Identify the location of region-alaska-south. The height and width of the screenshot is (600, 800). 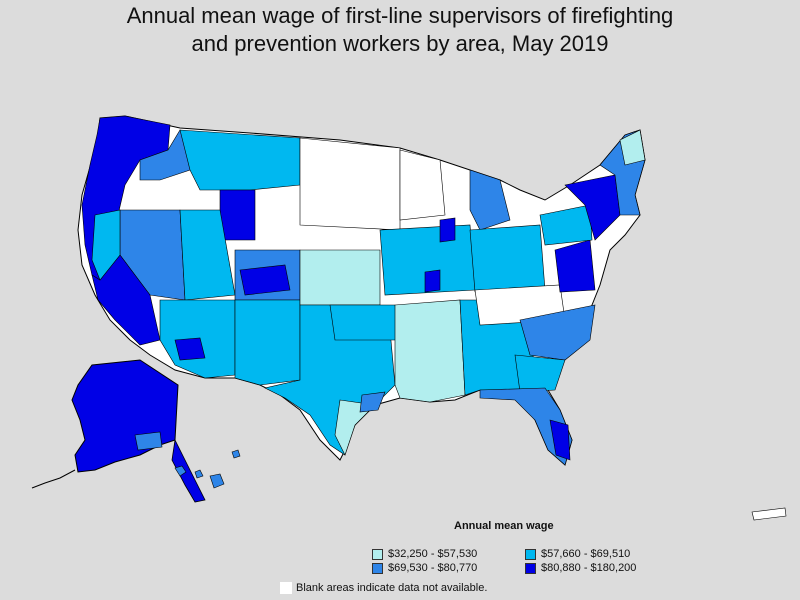
(148, 441).